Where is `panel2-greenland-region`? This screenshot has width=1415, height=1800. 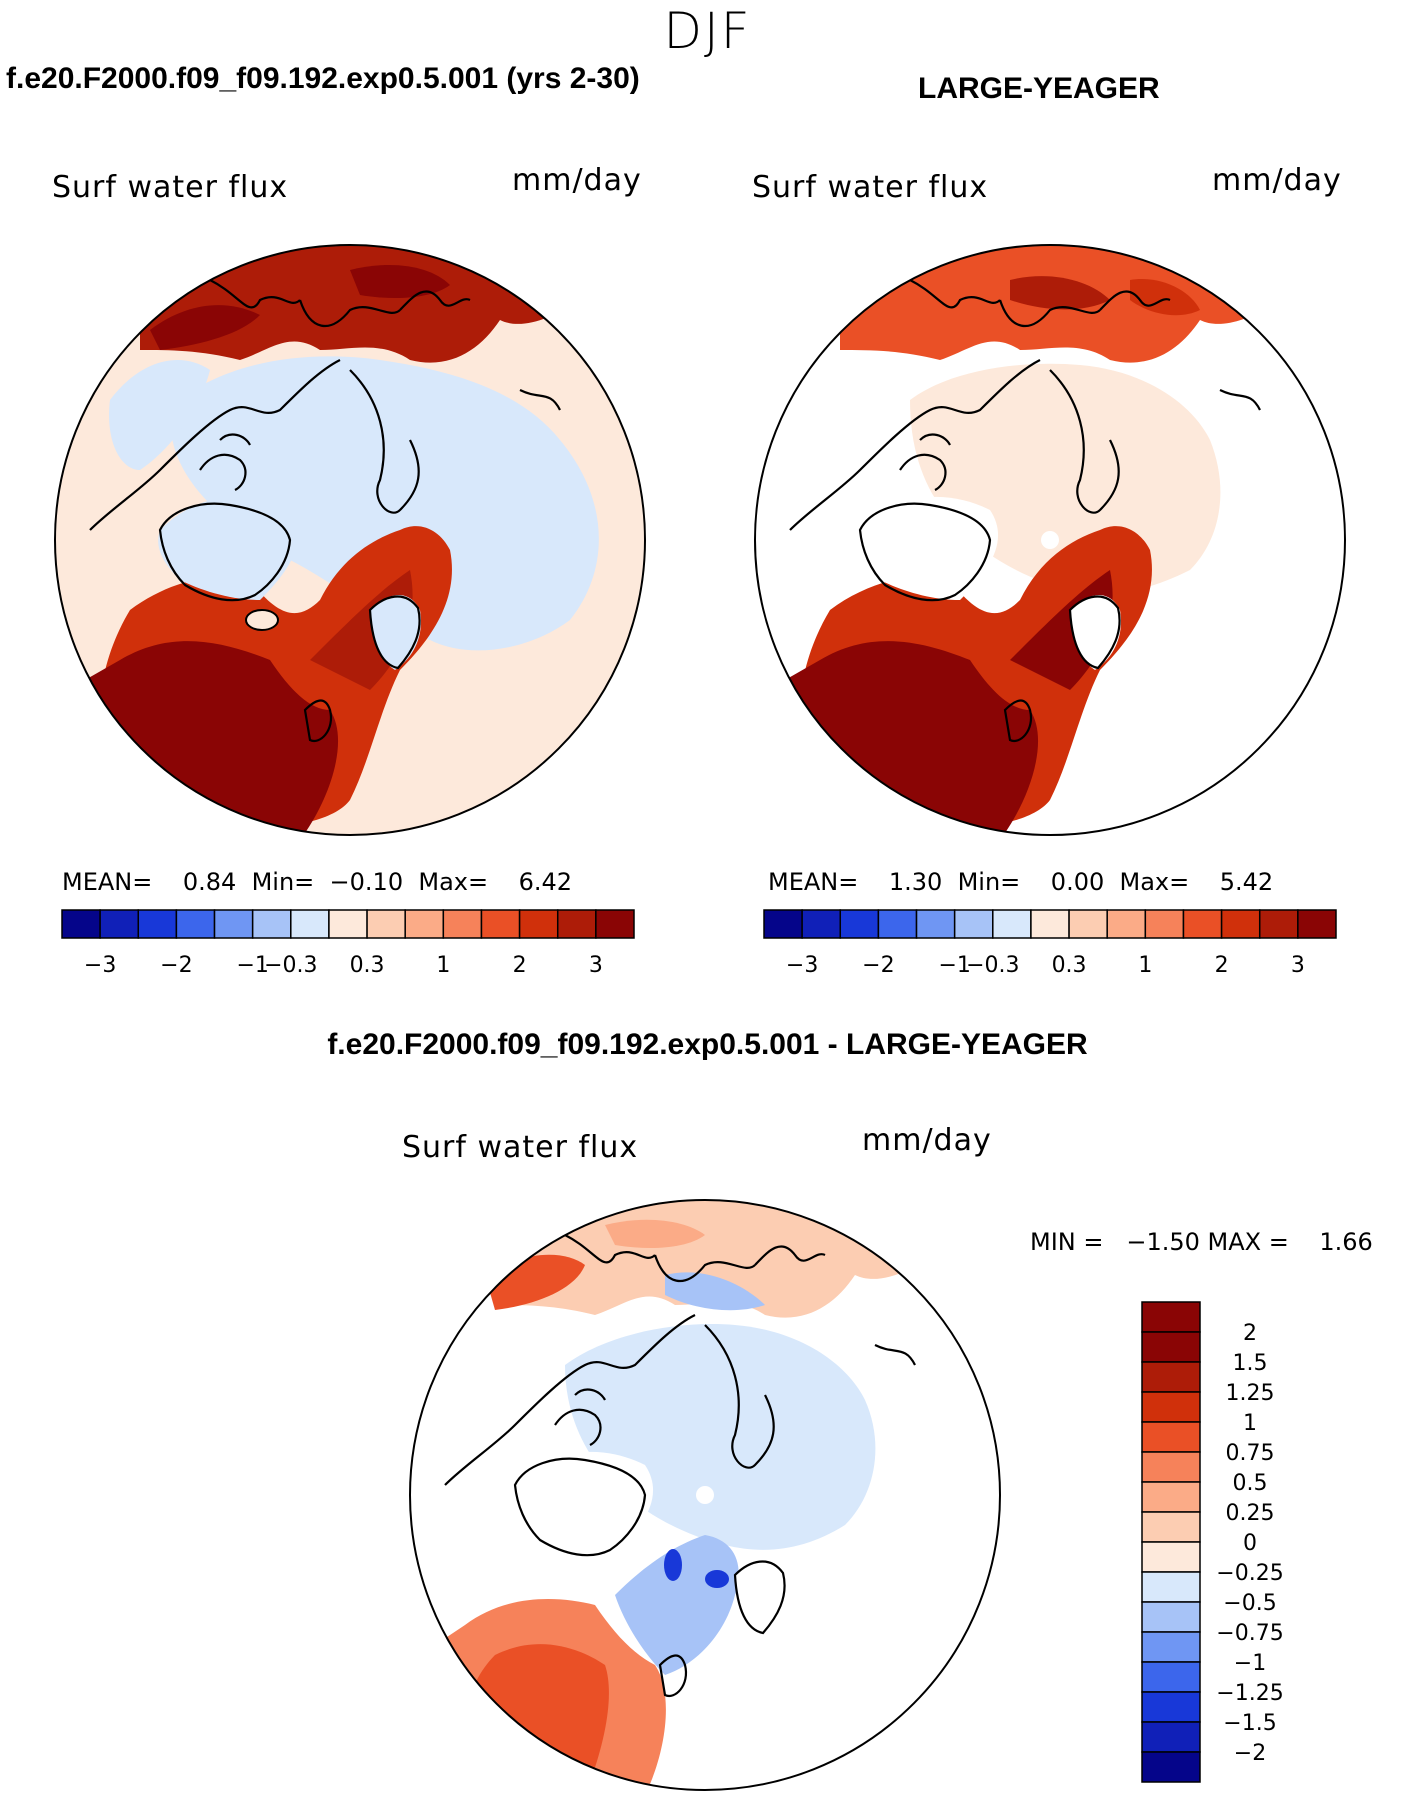
panel2-greenland-region is located at coordinates (928, 548).